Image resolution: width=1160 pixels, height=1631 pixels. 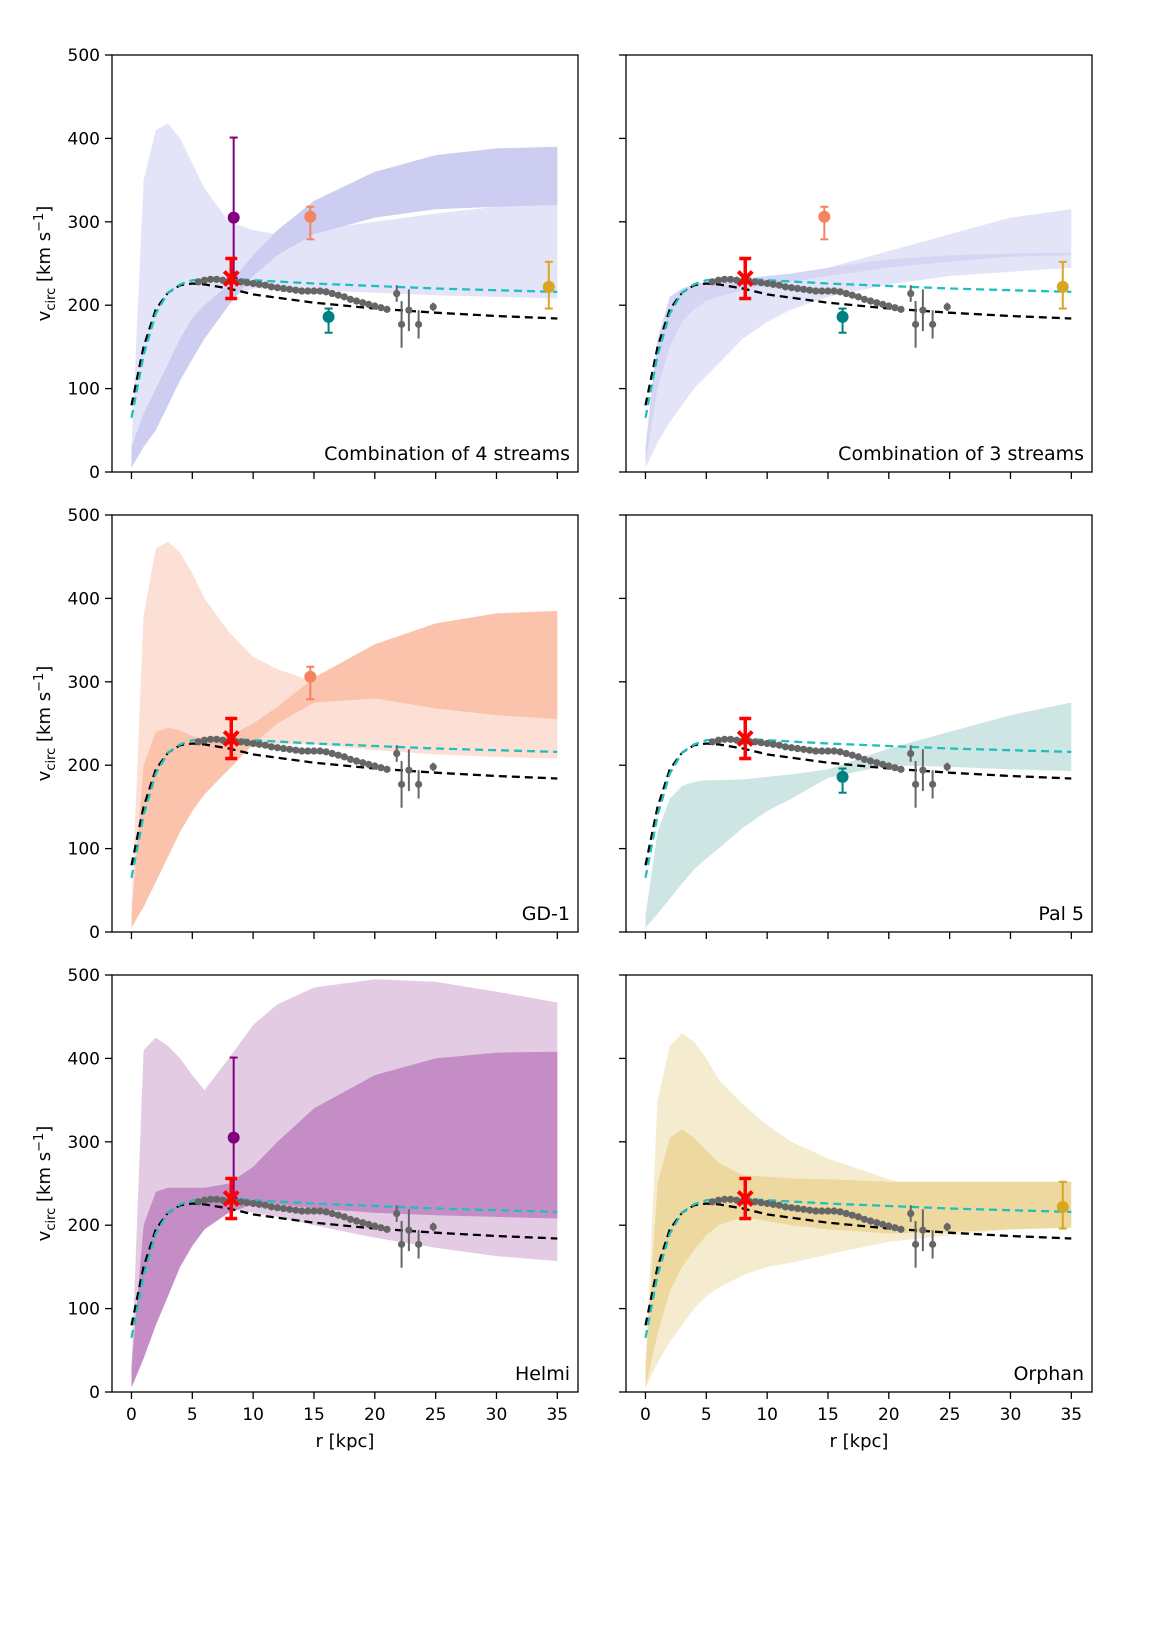 What do you see at coordinates (557, 1415) in the screenshot?
I see `x-tick-label: 35` at bounding box center [557, 1415].